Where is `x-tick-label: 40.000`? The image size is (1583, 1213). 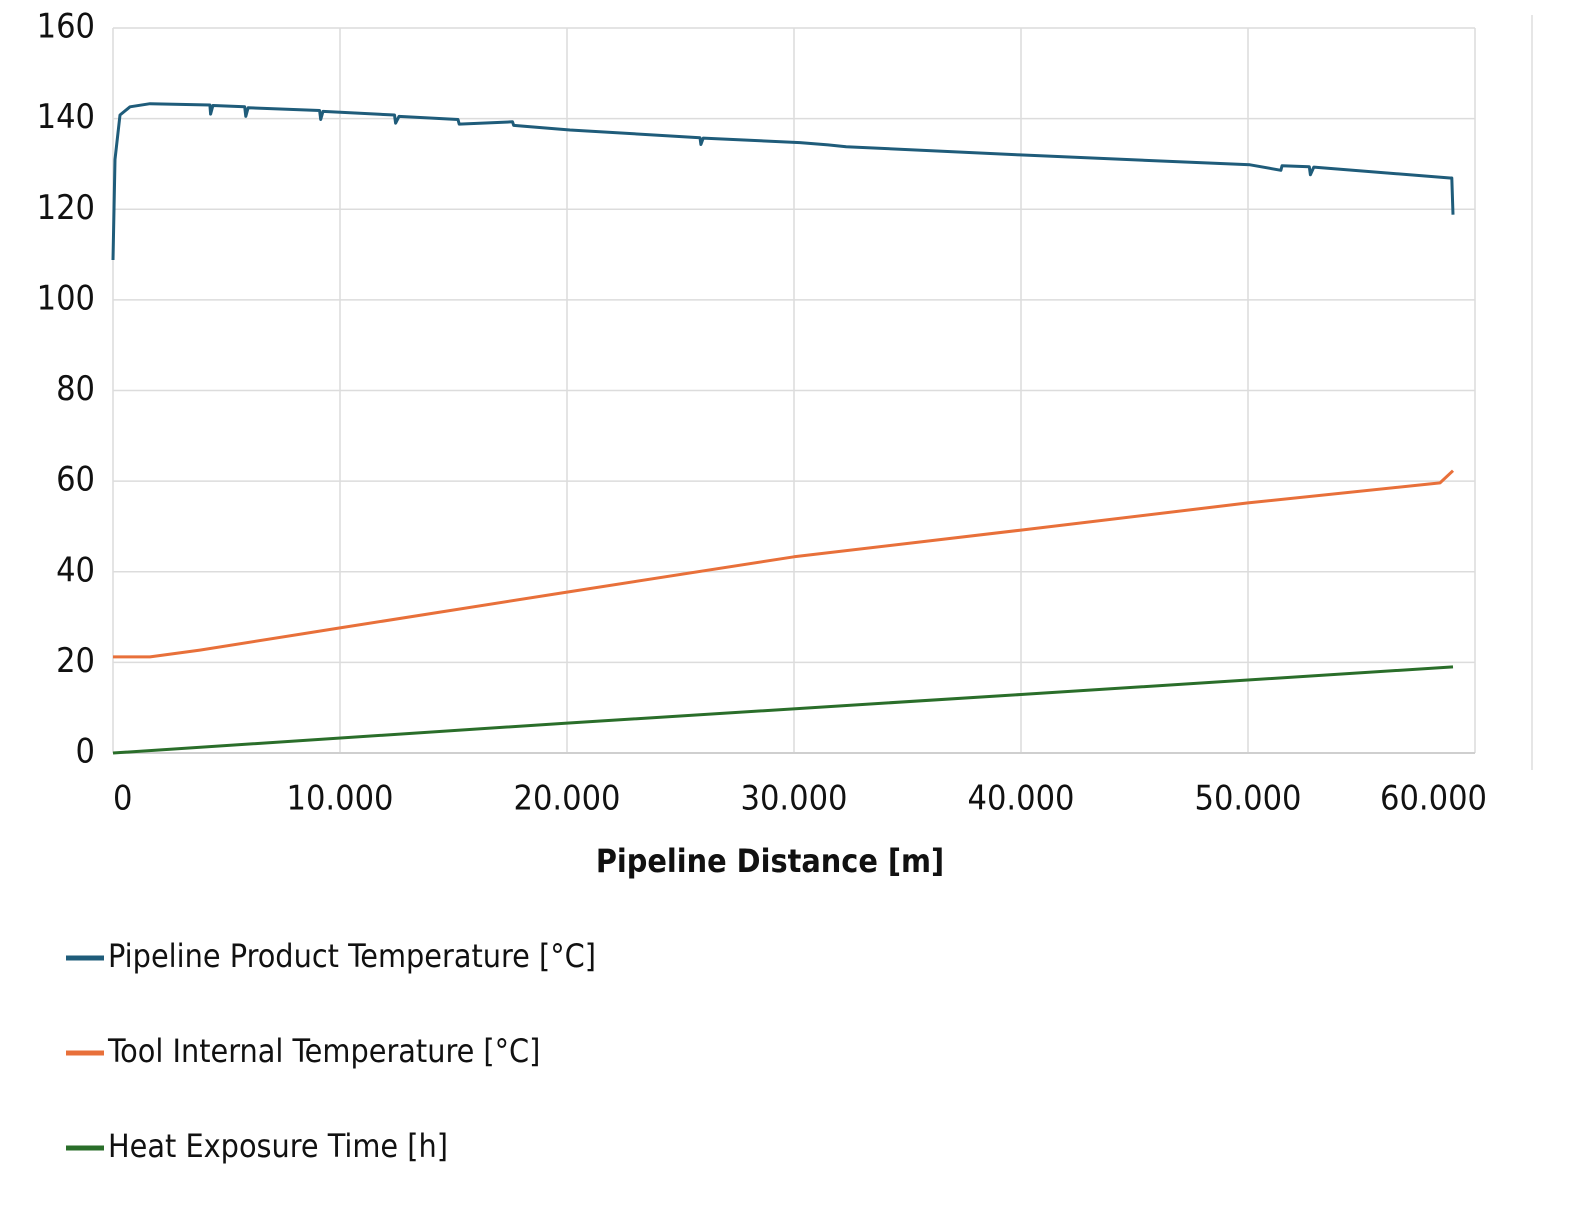
x-tick-label: 40.000 is located at coordinates (1021, 799).